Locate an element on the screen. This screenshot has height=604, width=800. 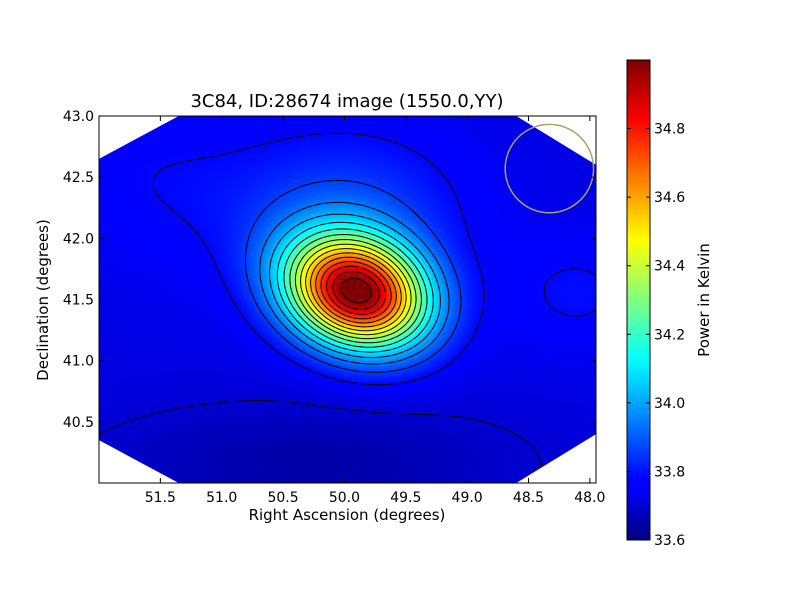
x-axis-label: Right Ascension (degrees) is located at coordinates (347, 515).